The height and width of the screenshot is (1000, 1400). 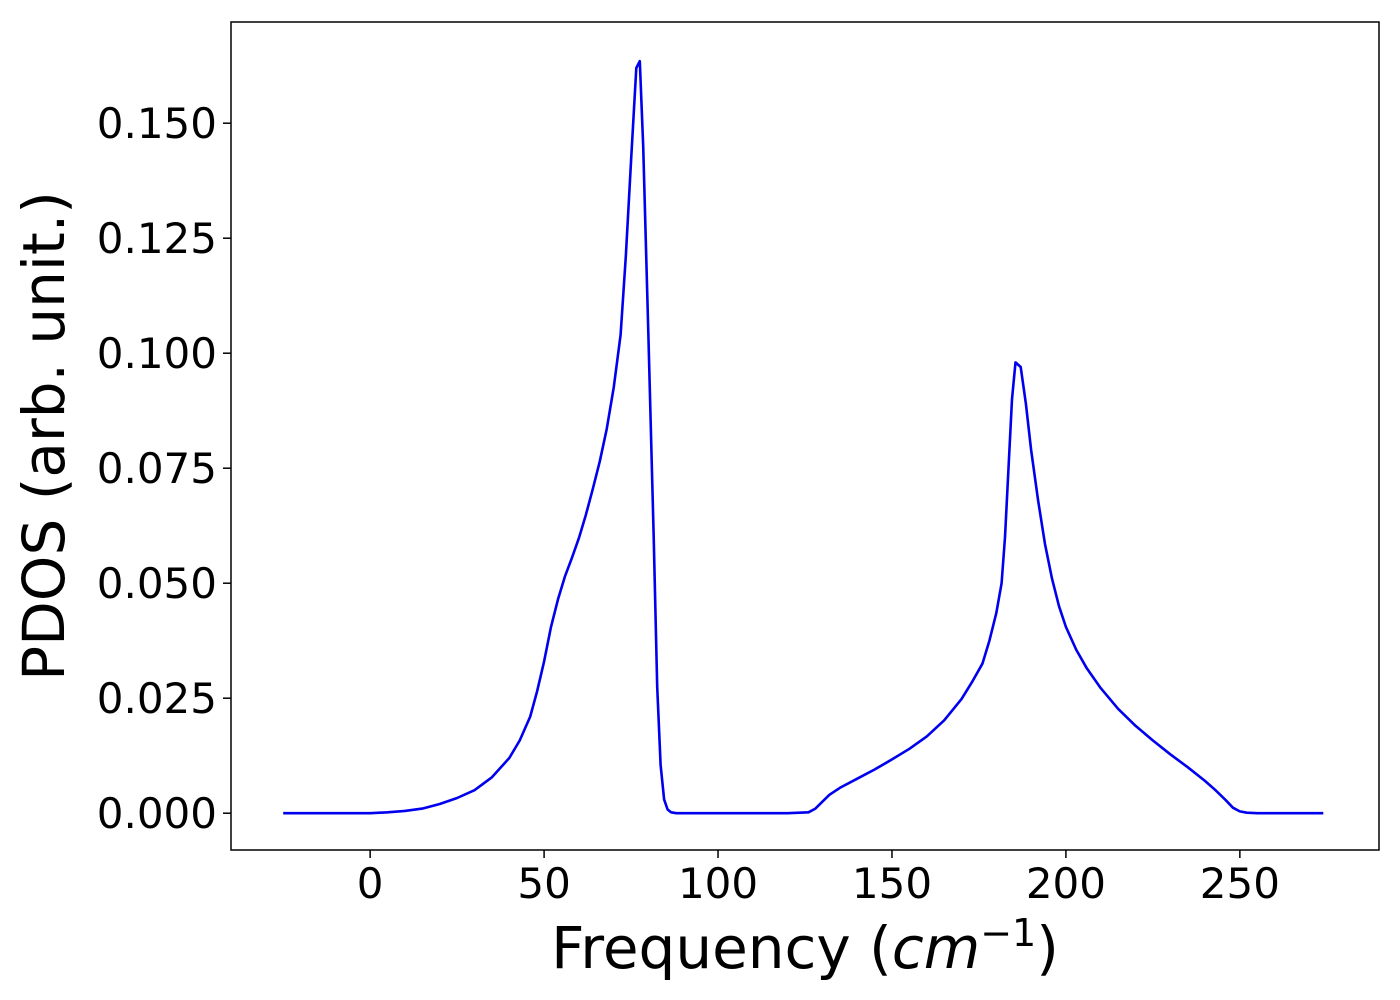 What do you see at coordinates (157, 813) in the screenshot?
I see `y-tick-label: 0.000` at bounding box center [157, 813].